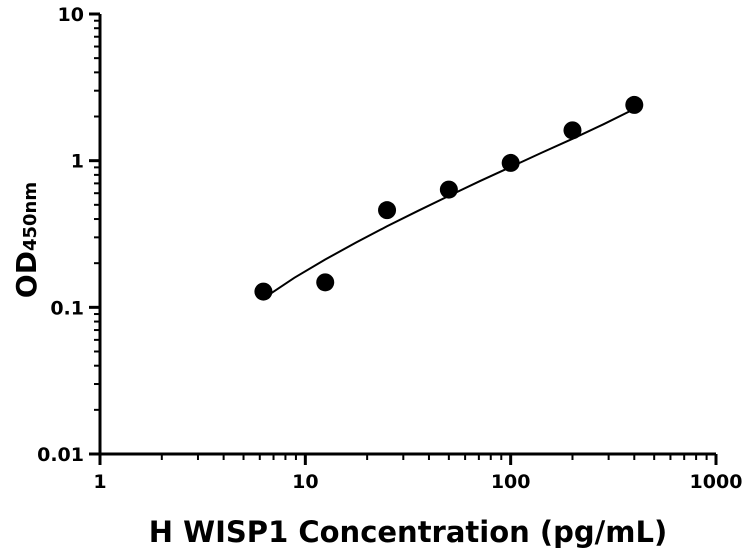 The image size is (746, 552). What do you see at coordinates (60, 455) in the screenshot?
I see `y-tick-label: 0.01` at bounding box center [60, 455].